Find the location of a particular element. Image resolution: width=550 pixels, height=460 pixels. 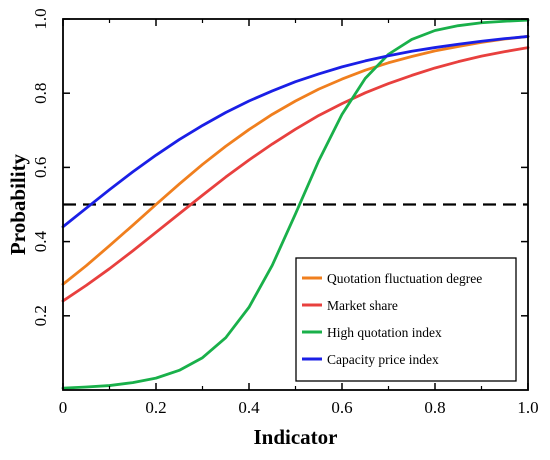

legend-label: High quotation index is located at coordinates (384, 332).